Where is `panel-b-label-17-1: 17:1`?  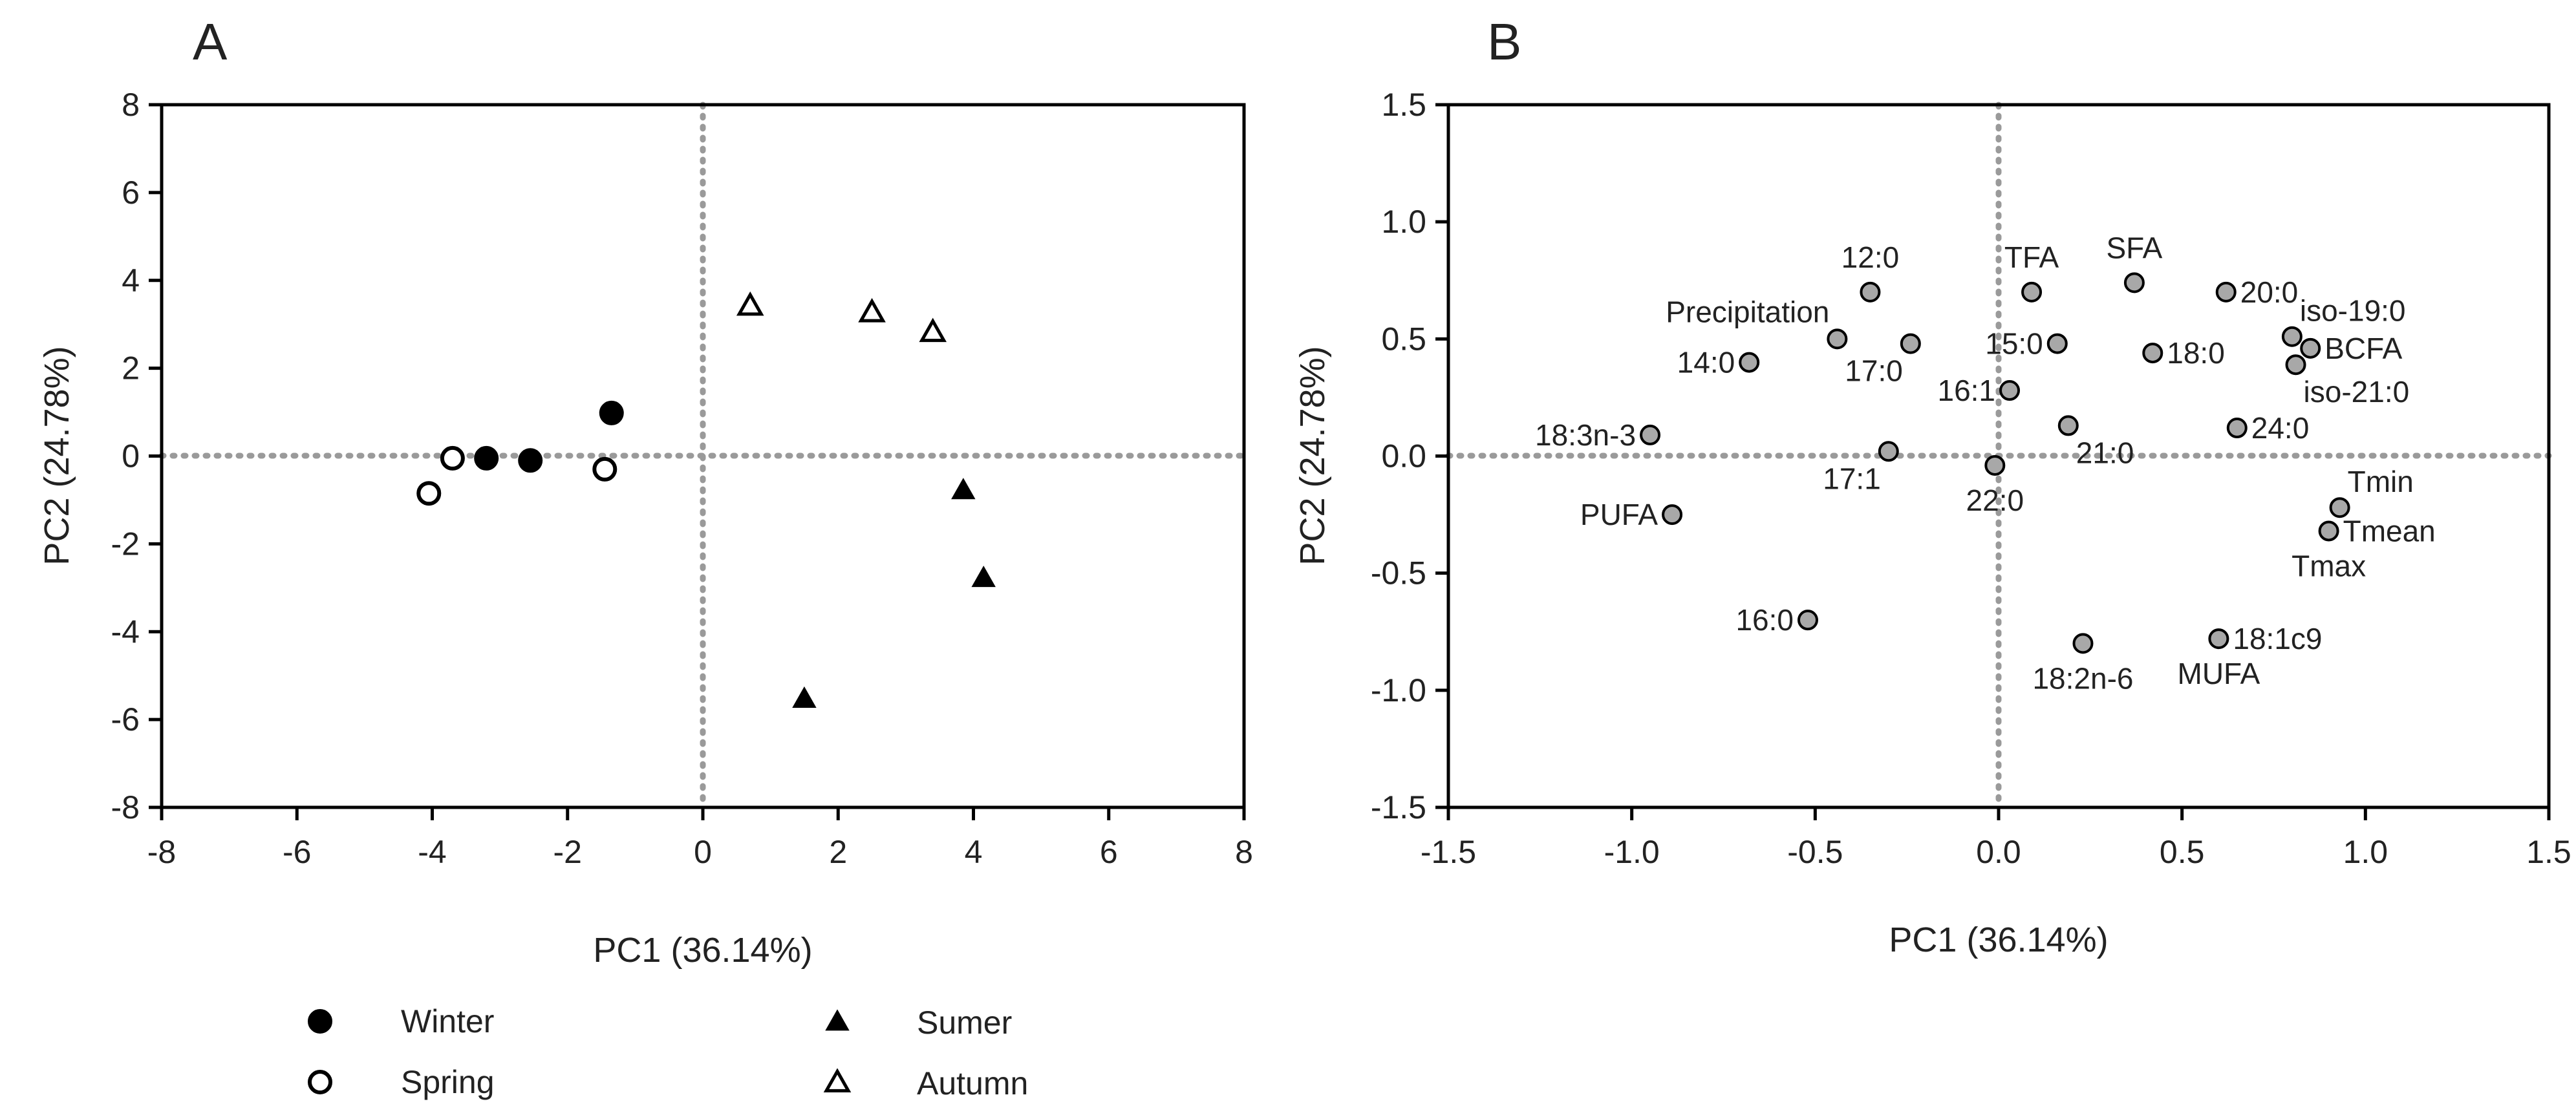 panel-b-label-17-1: 17:1 is located at coordinates (1852, 478).